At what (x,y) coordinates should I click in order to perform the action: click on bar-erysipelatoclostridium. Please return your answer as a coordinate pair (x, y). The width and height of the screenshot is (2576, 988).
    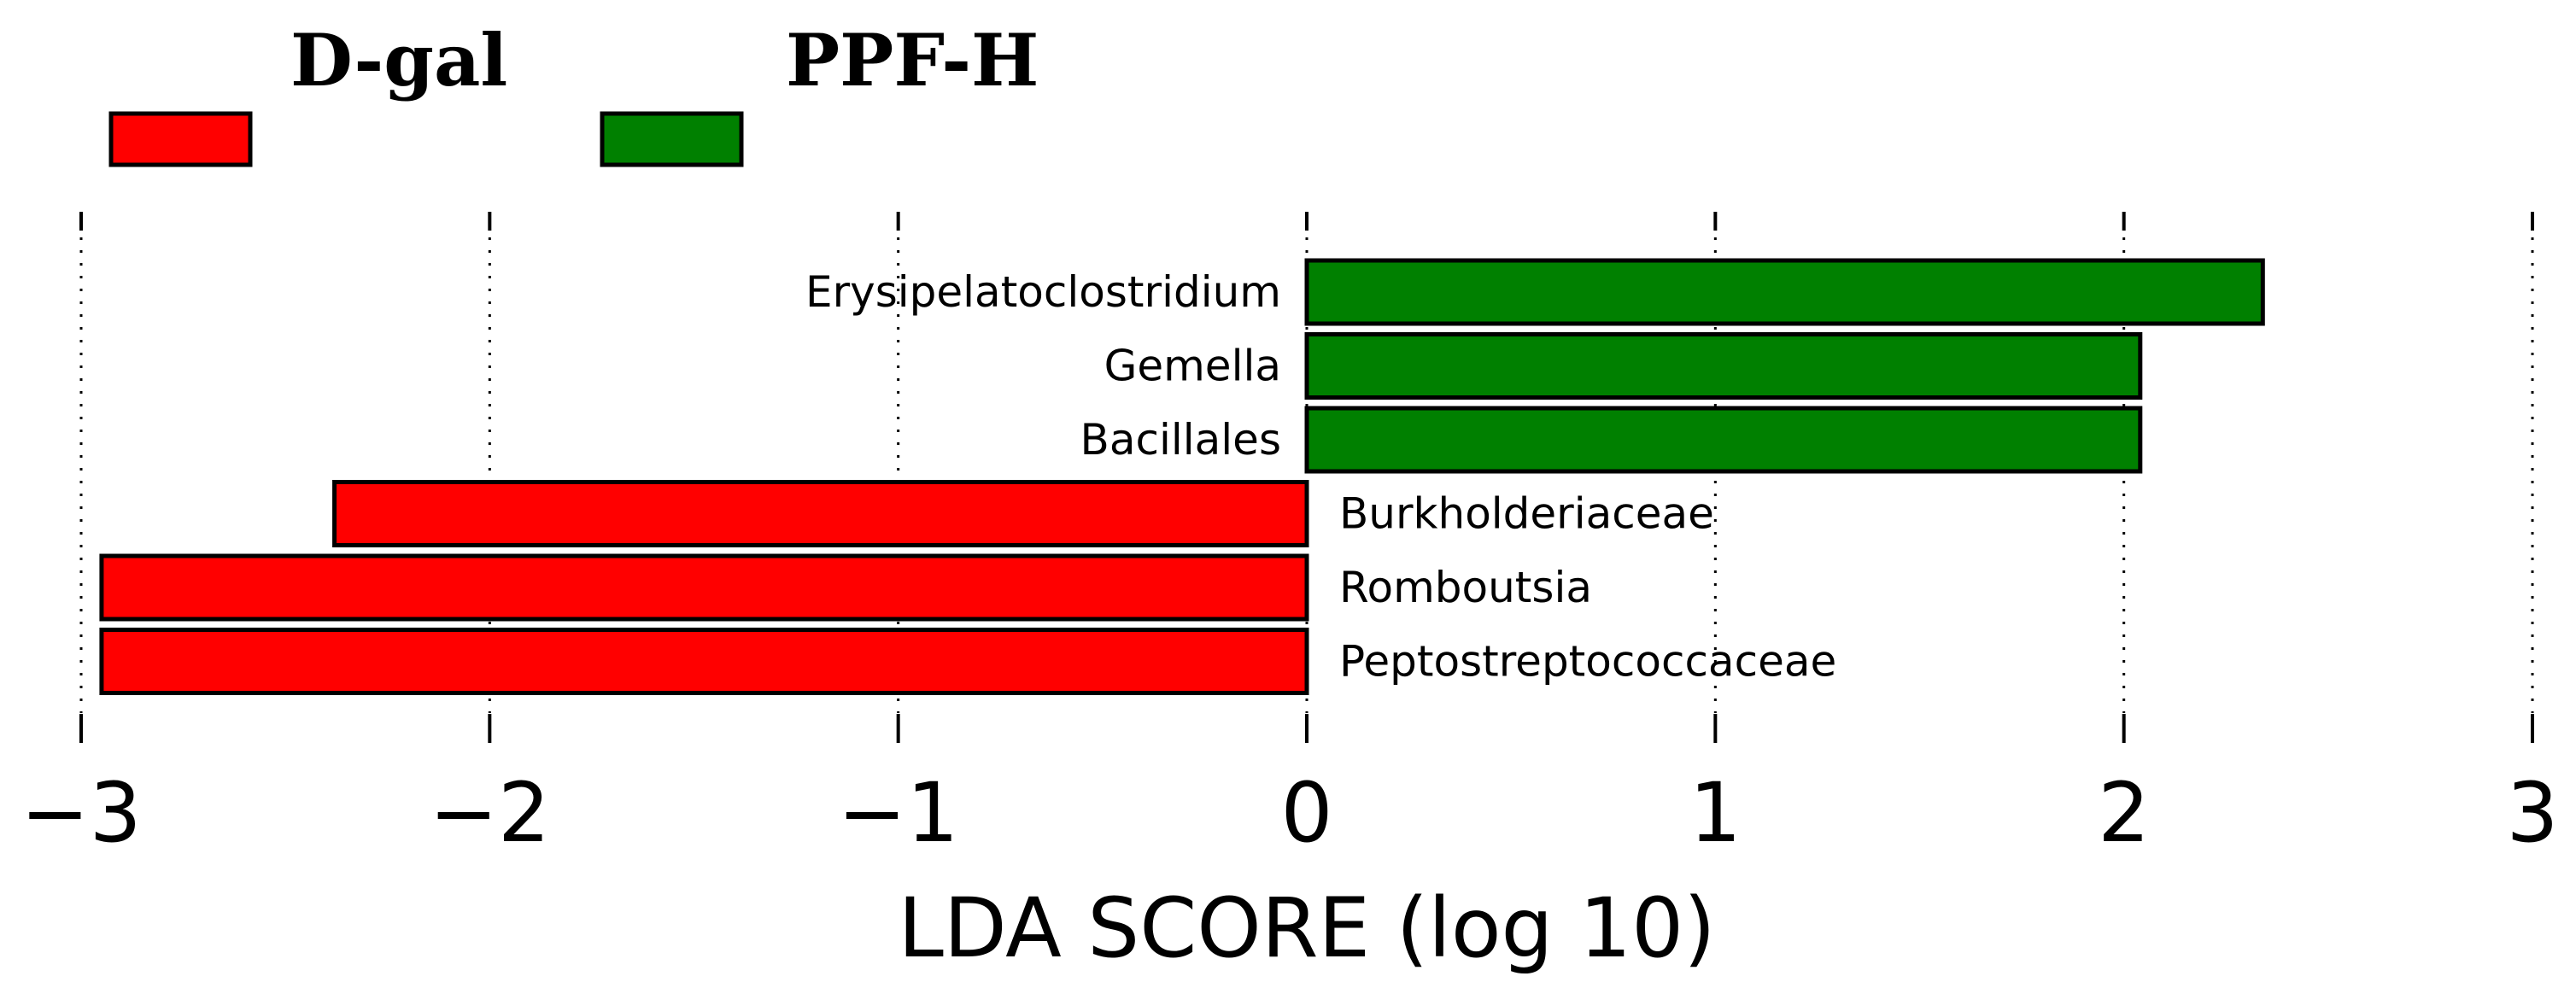
    Looking at the image, I should click on (1784, 292).